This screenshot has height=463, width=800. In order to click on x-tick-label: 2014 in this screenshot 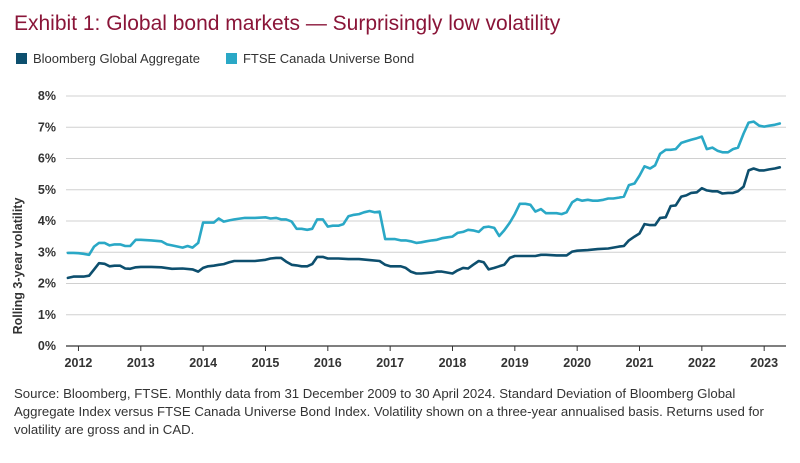, I will do `click(203, 363)`.